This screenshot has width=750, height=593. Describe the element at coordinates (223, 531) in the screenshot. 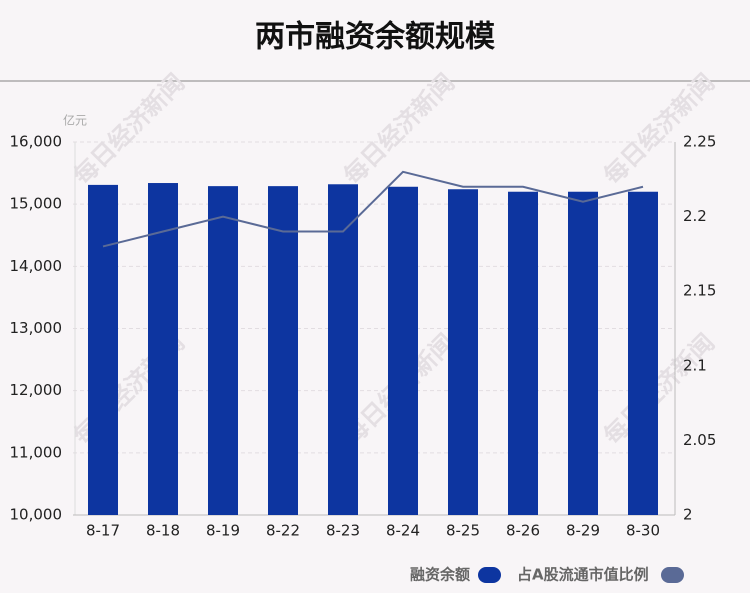

I see `x-tick-label: 8-19` at that location.